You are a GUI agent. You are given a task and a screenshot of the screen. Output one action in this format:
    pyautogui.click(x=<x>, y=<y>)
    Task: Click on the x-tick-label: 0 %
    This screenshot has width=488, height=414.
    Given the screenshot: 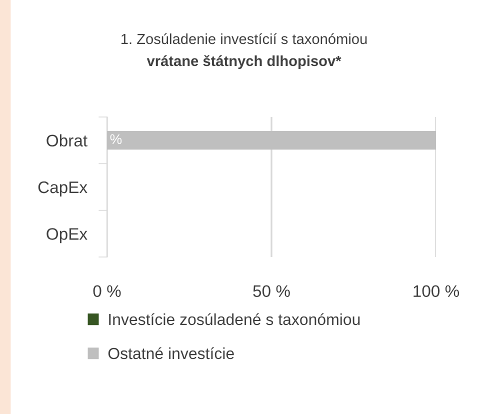 What is the action you would take?
    pyautogui.click(x=107, y=291)
    